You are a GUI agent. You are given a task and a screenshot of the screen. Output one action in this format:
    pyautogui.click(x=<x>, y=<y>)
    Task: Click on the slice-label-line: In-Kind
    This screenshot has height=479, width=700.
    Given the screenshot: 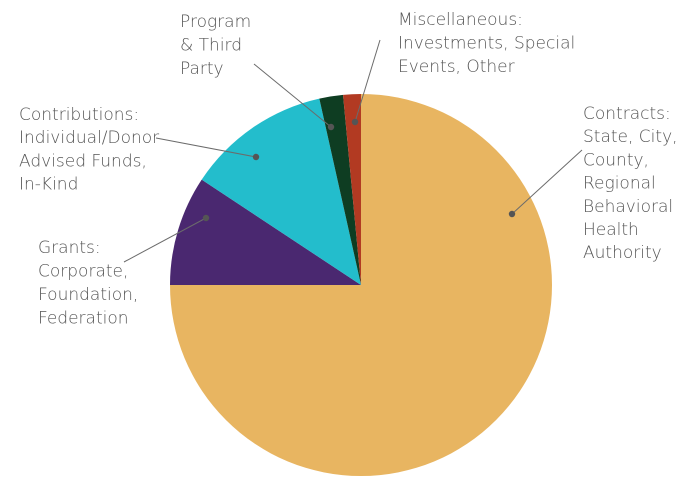 What is the action you would take?
    pyautogui.click(x=48, y=185)
    